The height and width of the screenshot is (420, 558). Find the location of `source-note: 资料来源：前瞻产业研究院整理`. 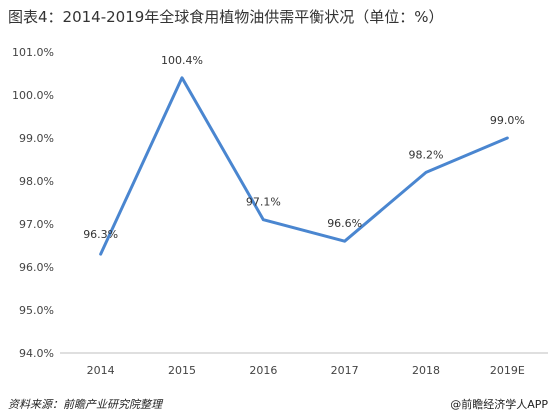

source-note: 资料来源：前瞻产业研究院整理 is located at coordinates (85, 404).